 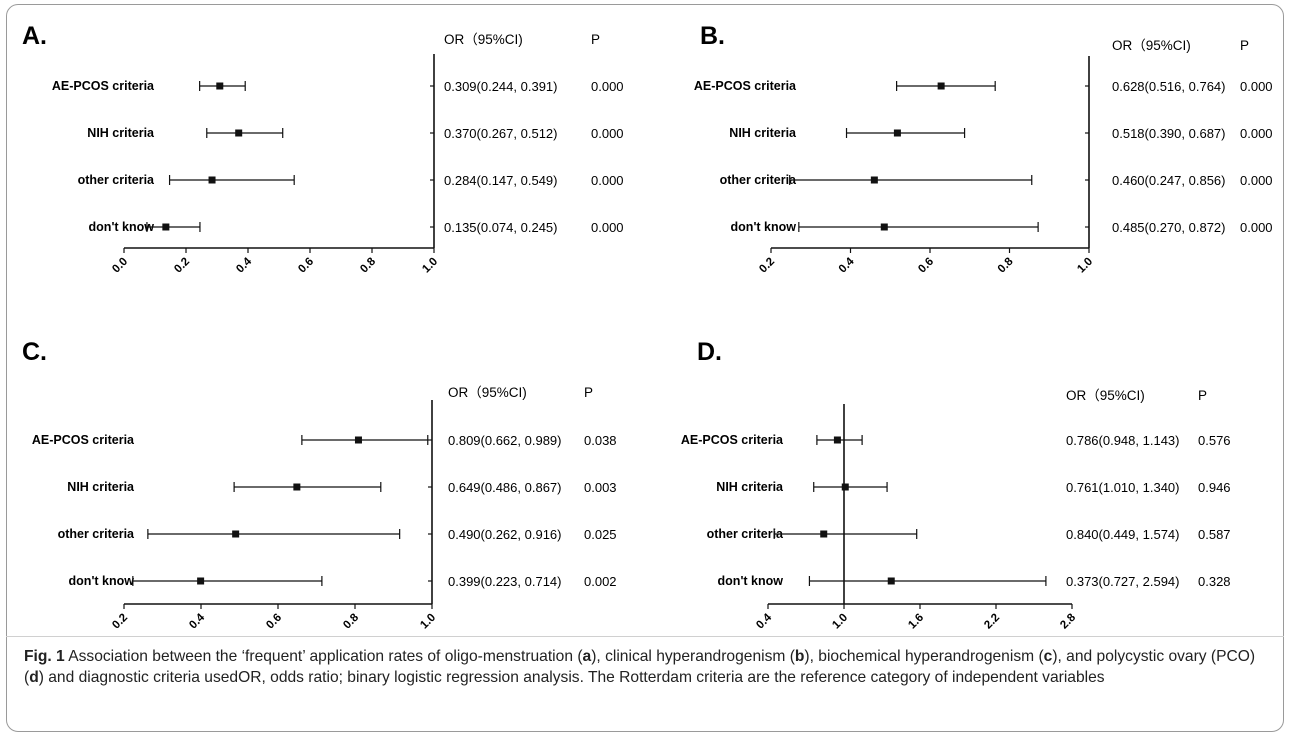 I want to click on or-ci-value: 0.649(0.486, 0.867), so click(x=504, y=487).